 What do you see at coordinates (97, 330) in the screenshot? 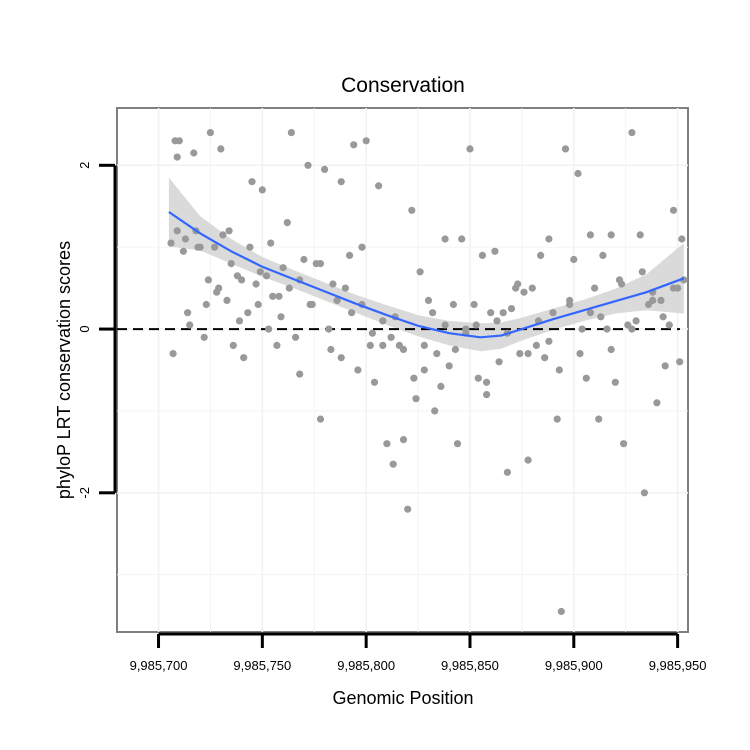
I see `y-axis: -2 0 2` at bounding box center [97, 330].